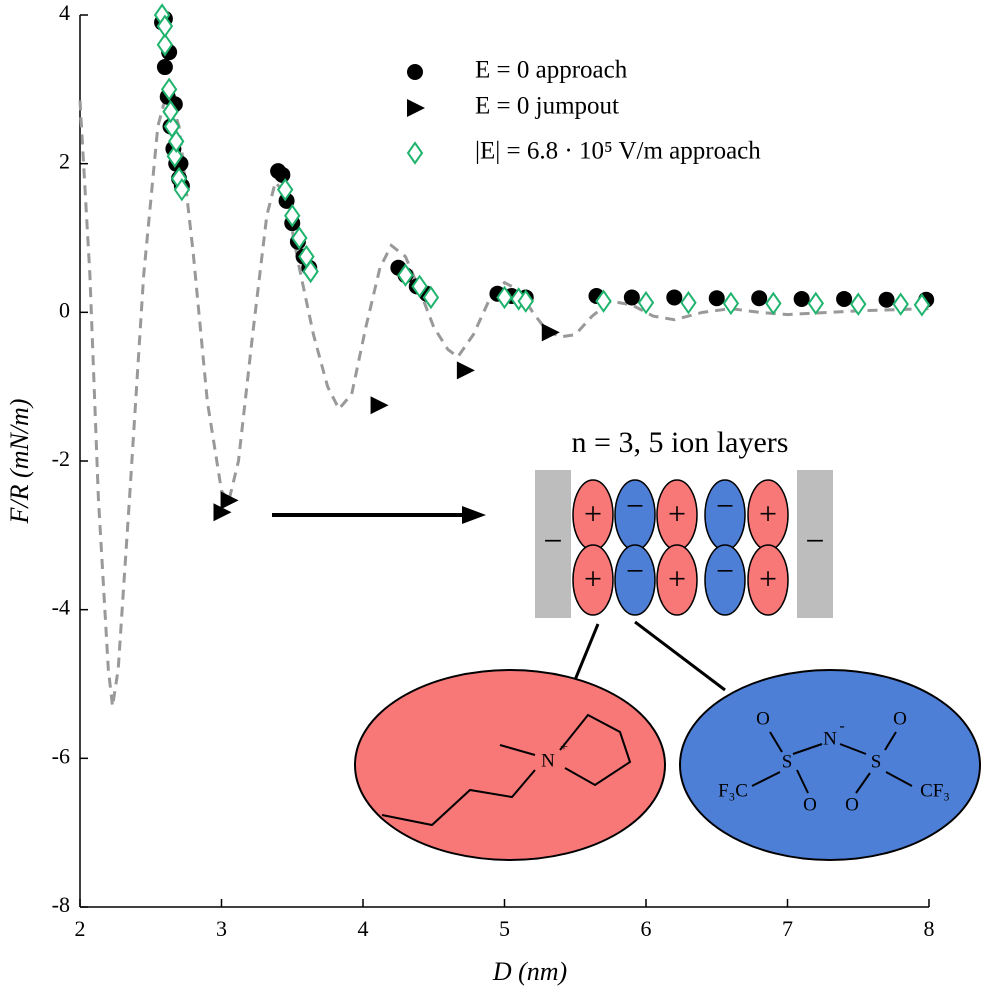 The image size is (986, 994). Describe the element at coordinates (618, 151) in the screenshot. I see `legend-label: |E| = 6.8 · 10⁵ V/m approach` at that location.